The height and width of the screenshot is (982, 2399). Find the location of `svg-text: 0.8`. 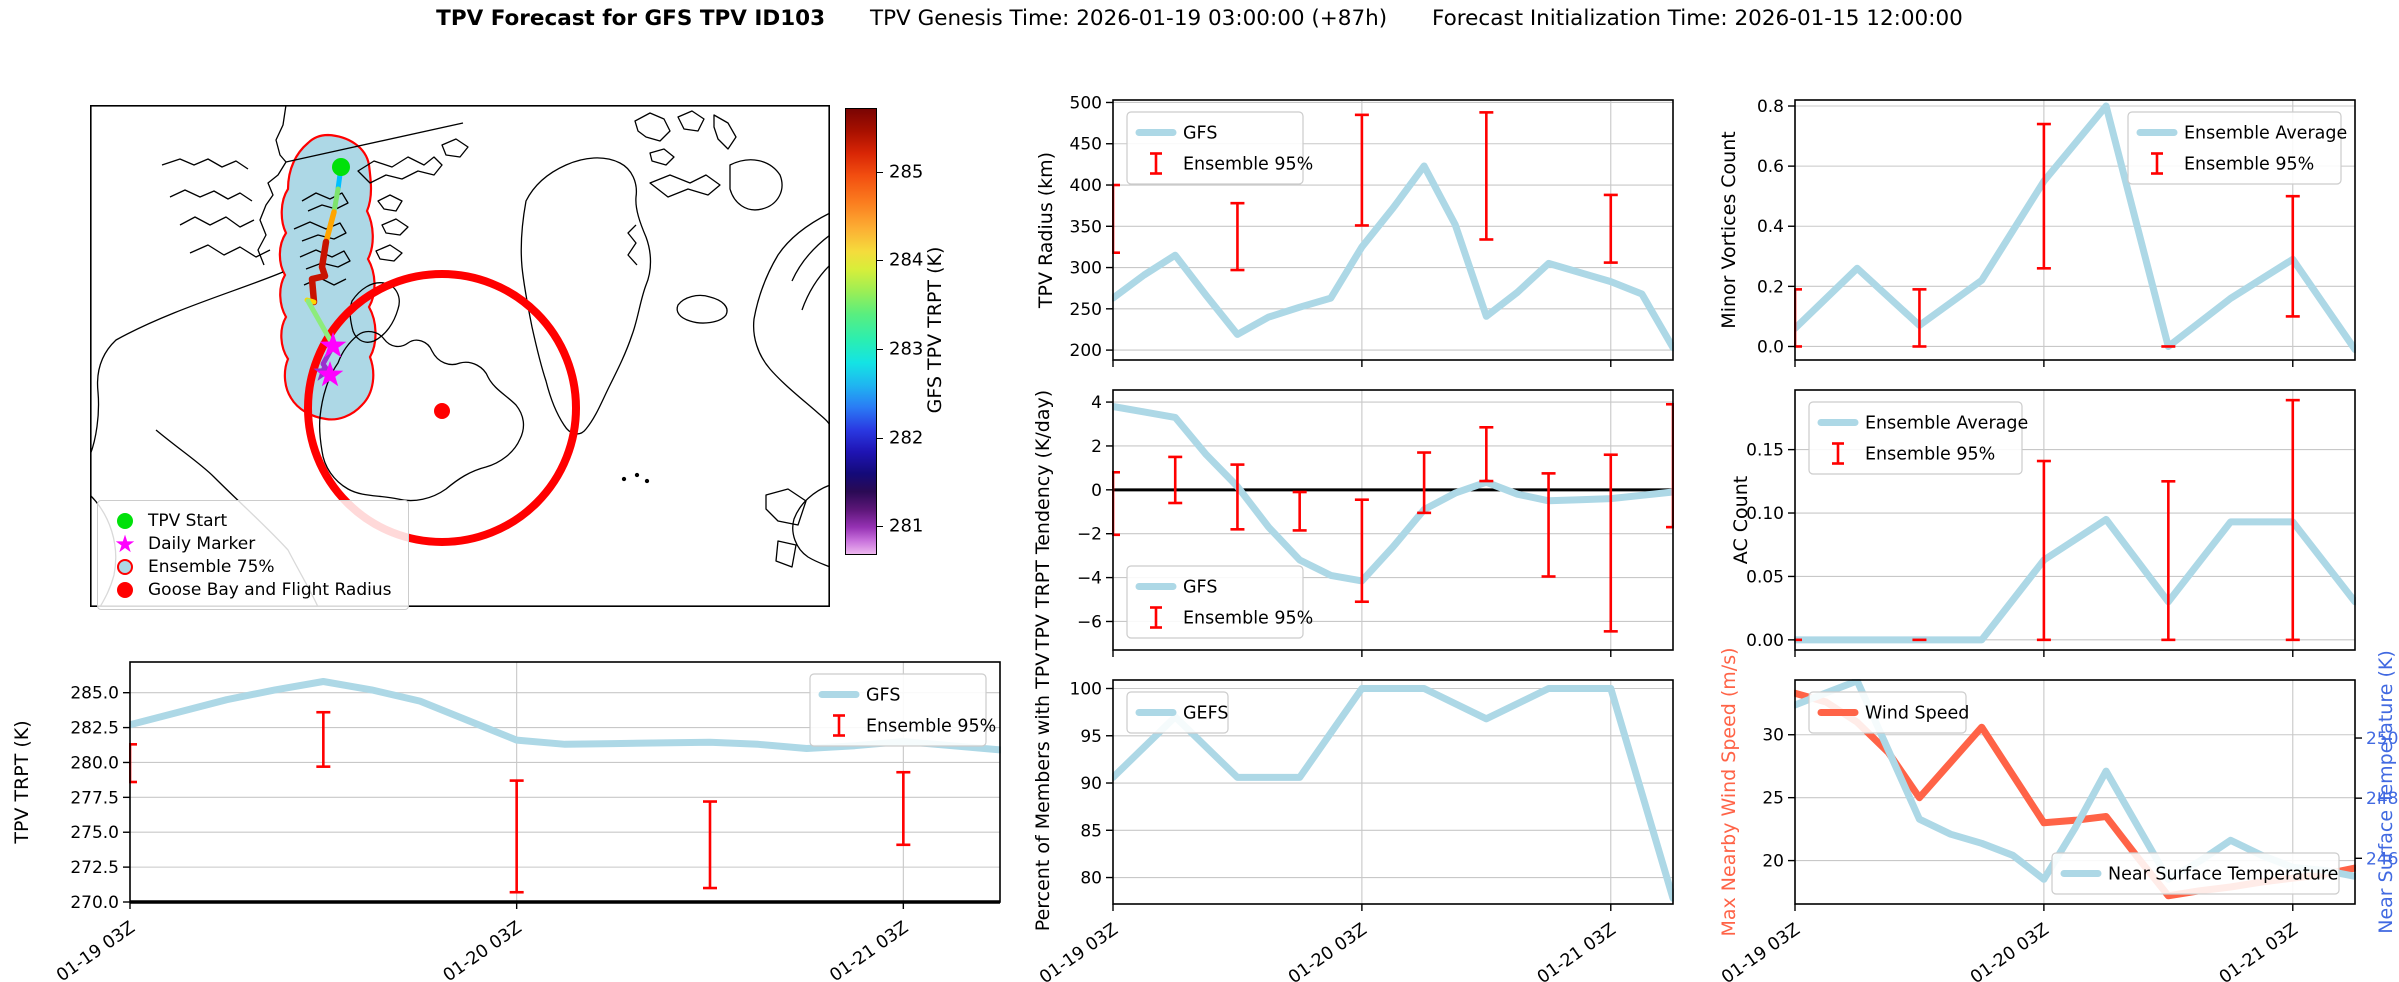

svg-text: 0.8 is located at coordinates (1770, 107).